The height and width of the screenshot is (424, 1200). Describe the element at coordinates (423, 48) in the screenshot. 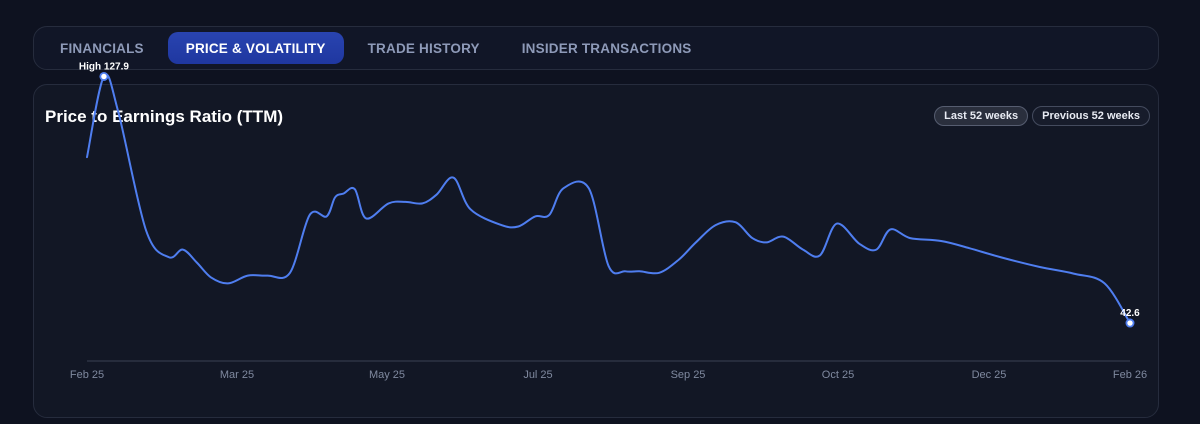

I see `tab-trade-history: TRADE HISTORY` at that location.